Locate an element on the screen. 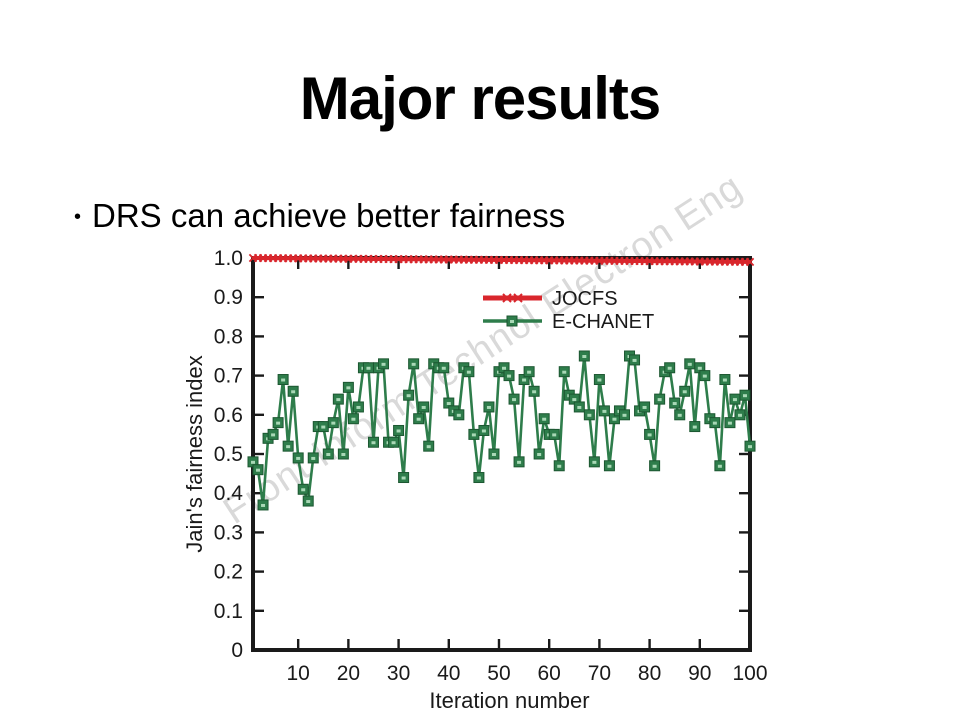  x-tick-label: 90 is located at coordinates (699, 673).